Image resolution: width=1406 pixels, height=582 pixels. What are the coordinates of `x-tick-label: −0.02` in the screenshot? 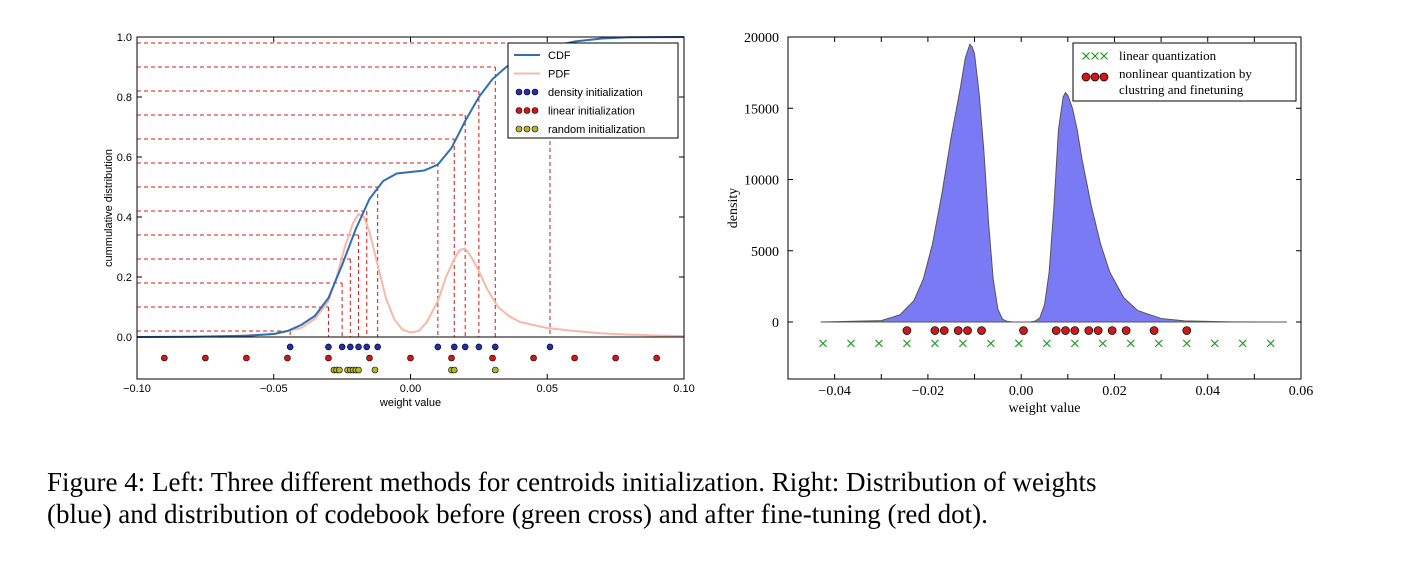 It's located at (928, 391).